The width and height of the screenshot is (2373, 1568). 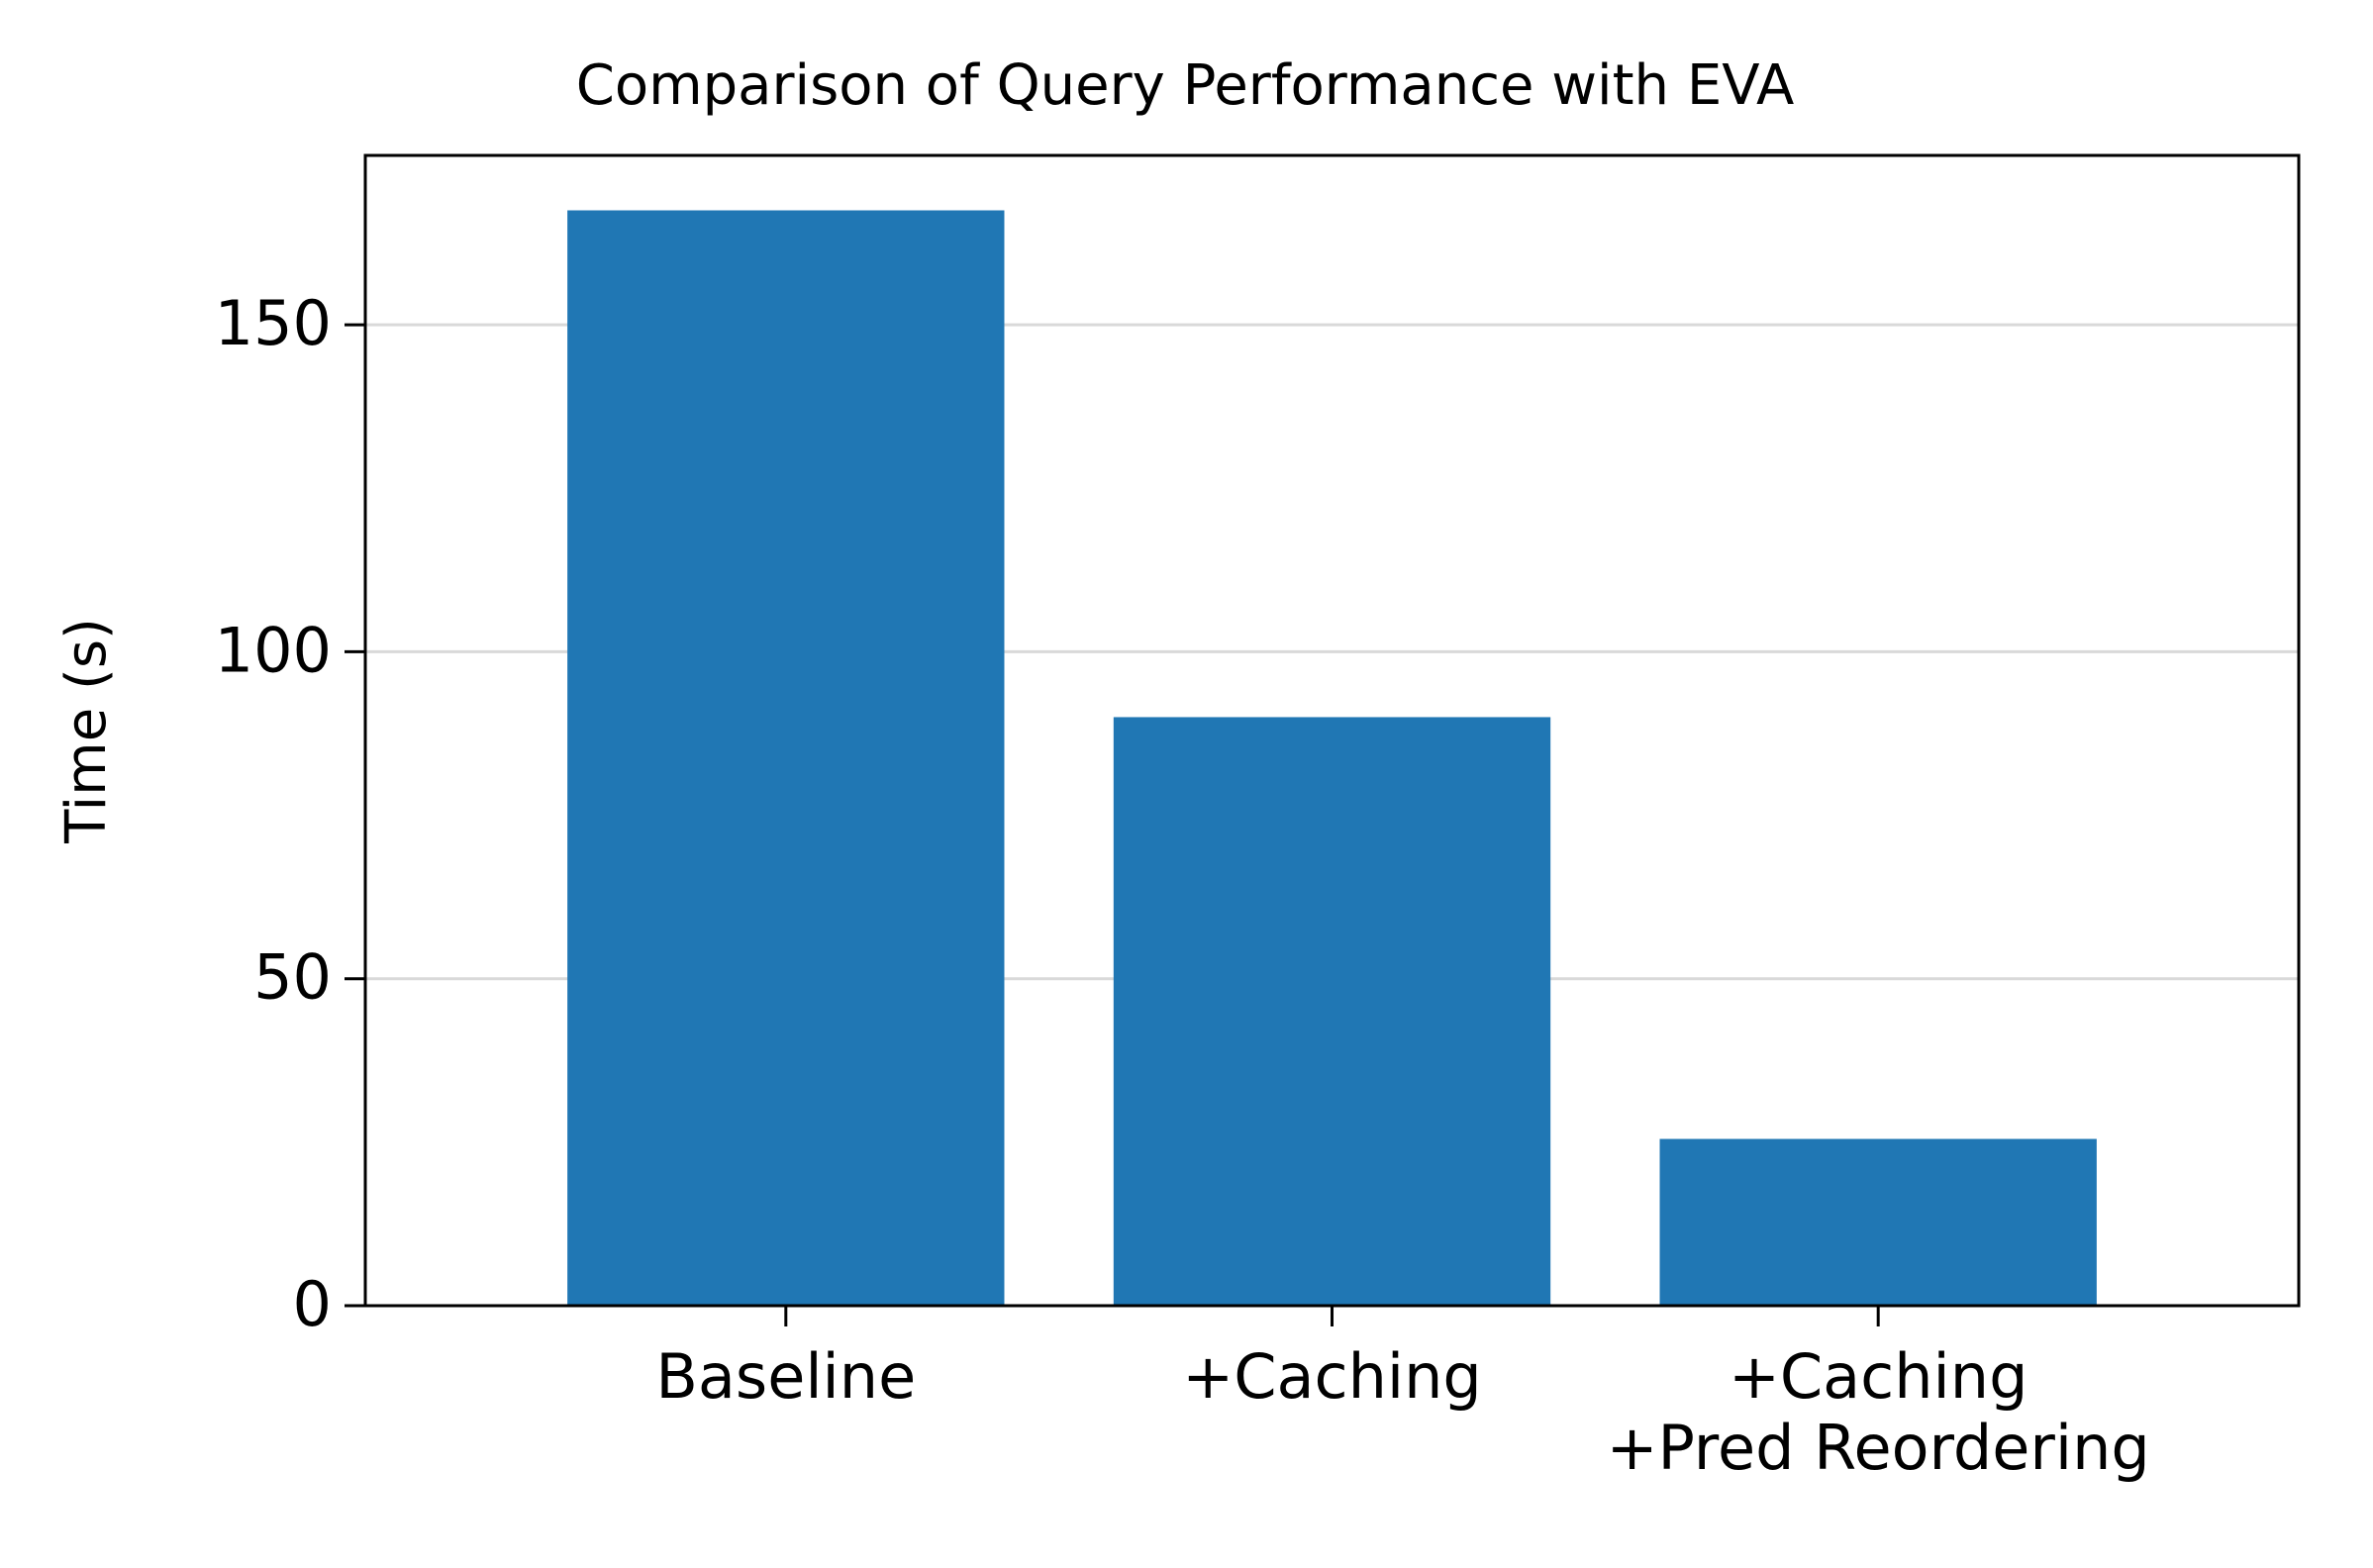 I want to click on chart-title: Comparison of Query Performance with EVA, so click(x=1185, y=85).